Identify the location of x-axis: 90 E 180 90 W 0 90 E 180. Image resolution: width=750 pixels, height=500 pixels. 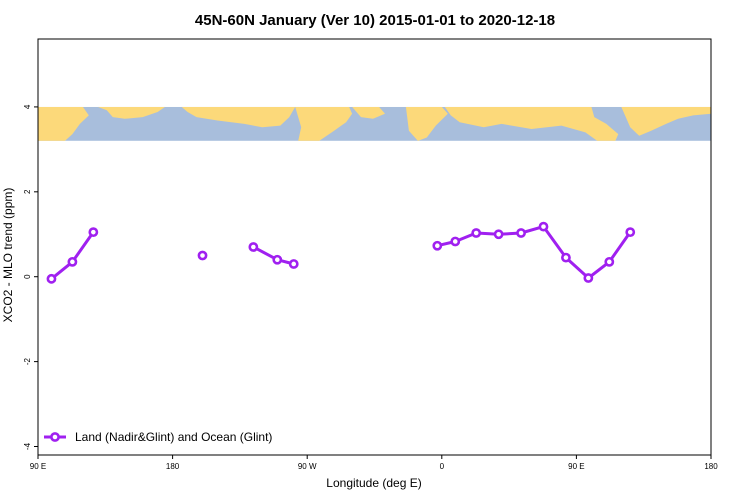
(374, 463).